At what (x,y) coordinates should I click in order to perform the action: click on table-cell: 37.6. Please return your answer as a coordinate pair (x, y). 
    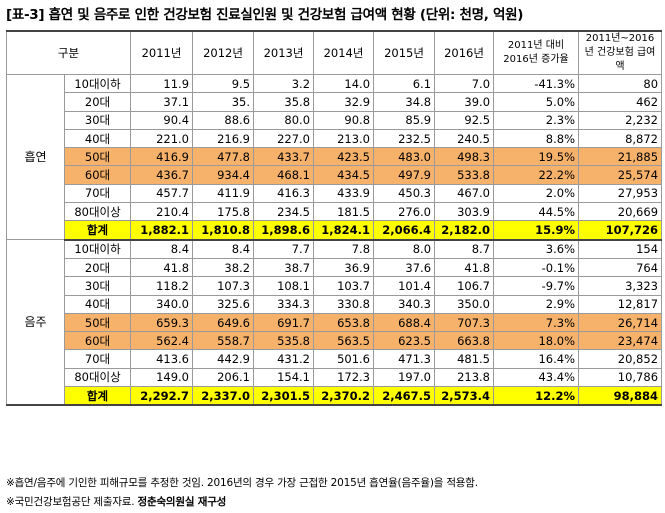
    Looking at the image, I should click on (404, 267).